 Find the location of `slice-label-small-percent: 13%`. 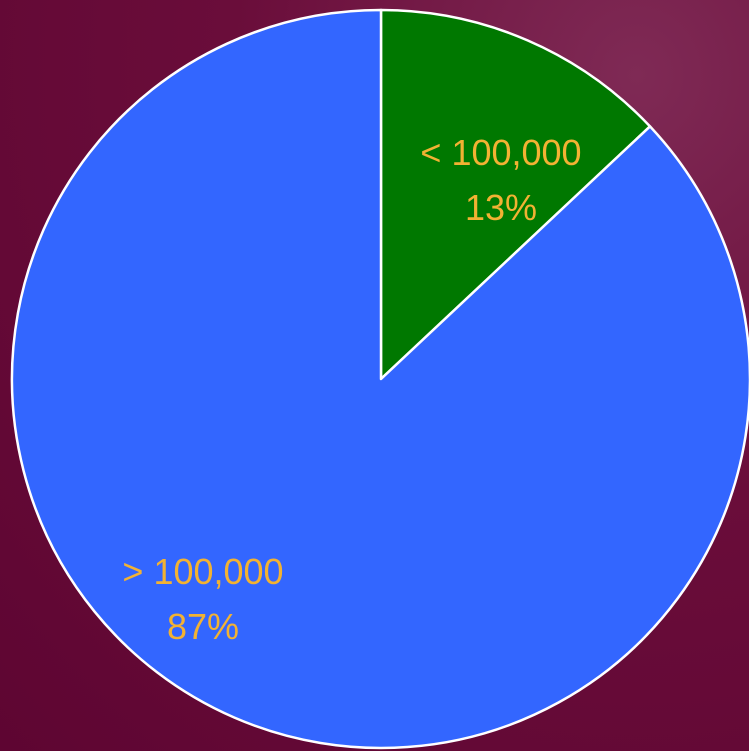

slice-label-small-percent: 13% is located at coordinates (501, 207).